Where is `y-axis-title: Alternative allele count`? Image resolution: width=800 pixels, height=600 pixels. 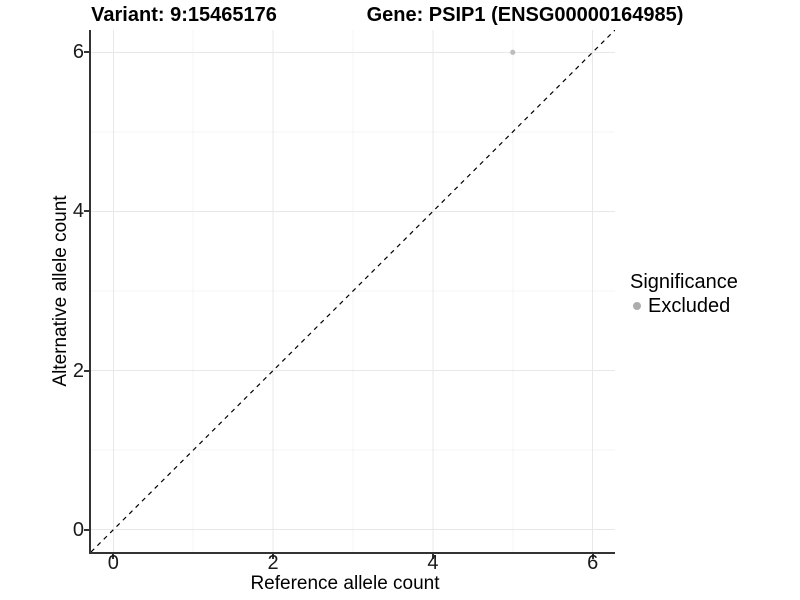 y-axis-title: Alternative allele count is located at coordinates (60, 291).